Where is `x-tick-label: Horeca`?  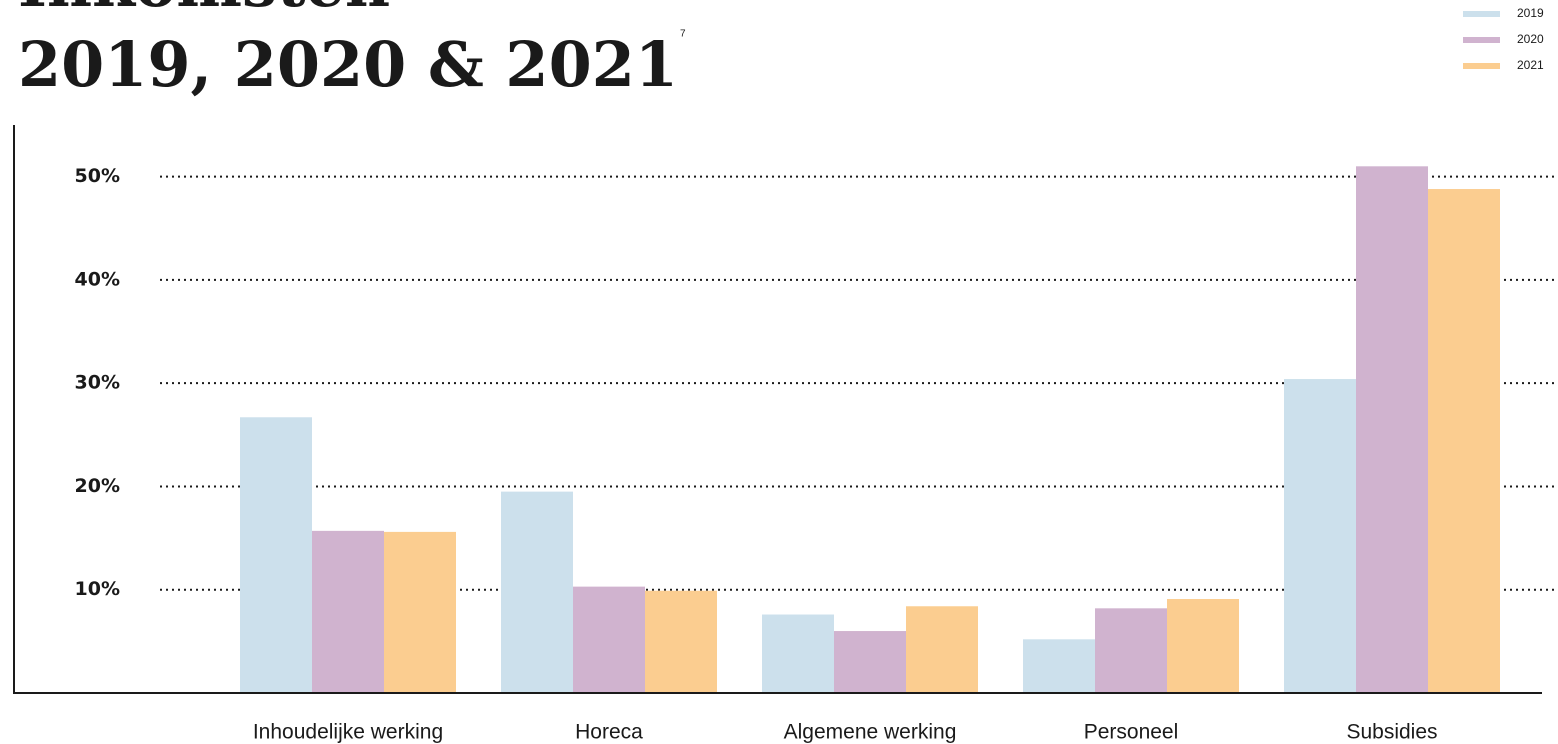 x-tick-label: Horeca is located at coordinates (609, 732).